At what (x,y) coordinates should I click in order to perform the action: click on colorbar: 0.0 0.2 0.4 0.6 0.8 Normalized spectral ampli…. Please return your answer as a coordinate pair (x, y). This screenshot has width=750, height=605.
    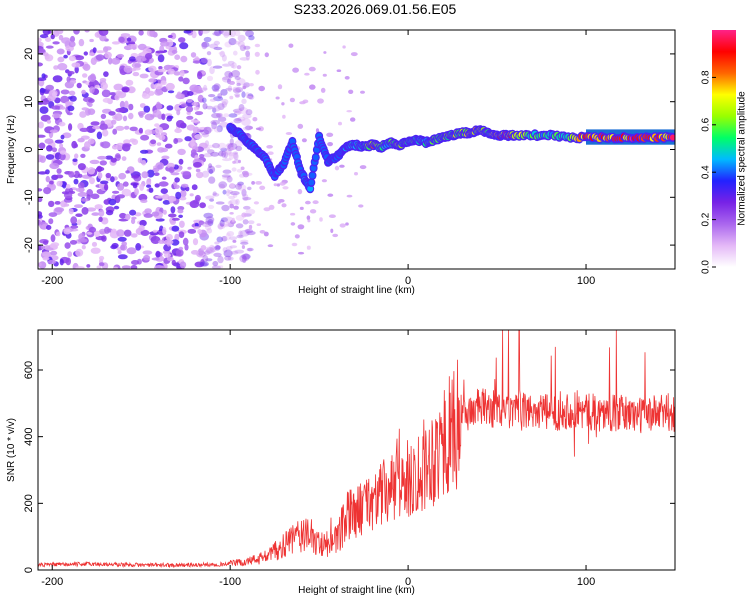
    Looking at the image, I should click on (724, 152).